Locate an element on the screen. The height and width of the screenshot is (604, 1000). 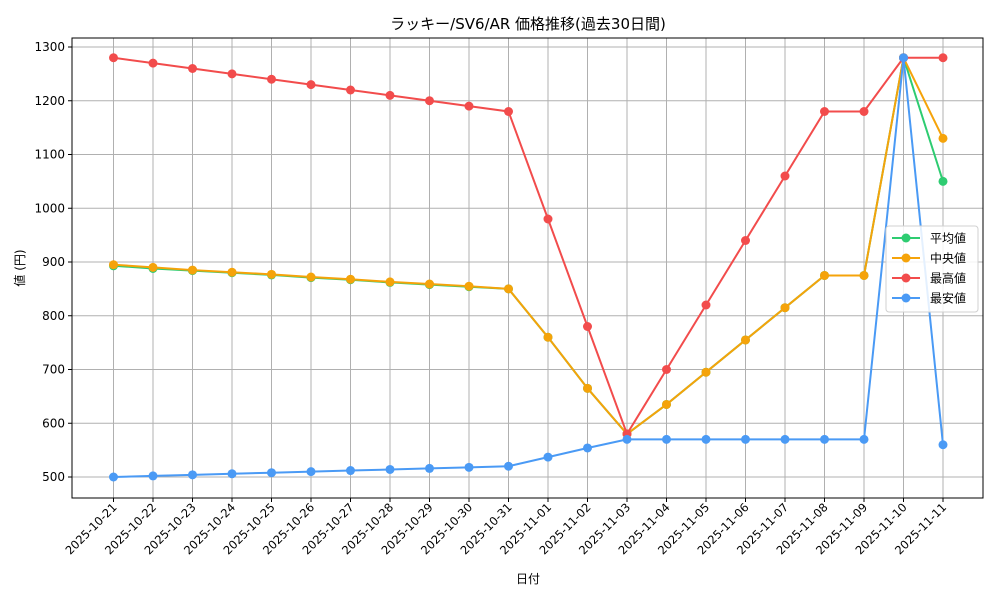
y-axis: 500 600 700 800 900 1000 1100 1200 1300 is located at coordinates (53, 262).